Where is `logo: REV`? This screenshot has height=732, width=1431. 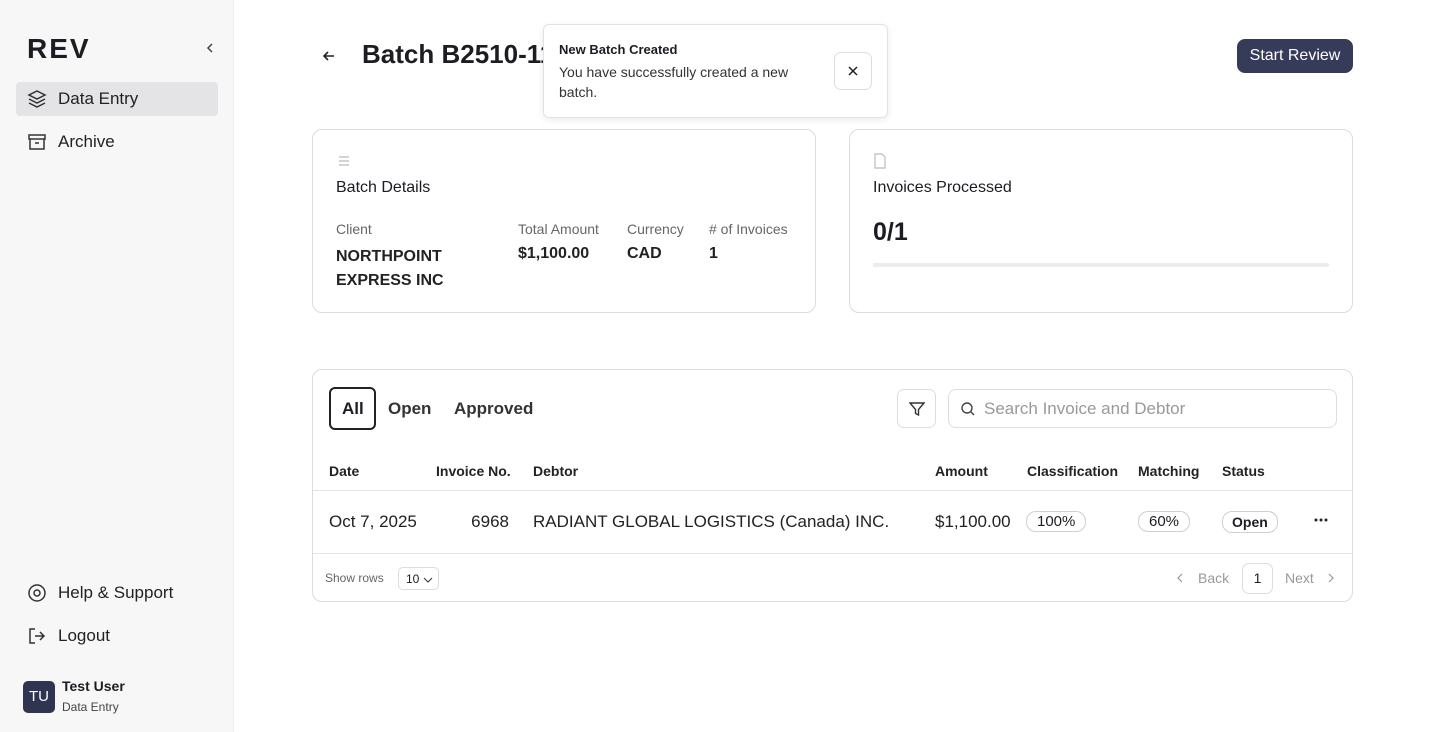 logo: REV is located at coordinates (59, 48).